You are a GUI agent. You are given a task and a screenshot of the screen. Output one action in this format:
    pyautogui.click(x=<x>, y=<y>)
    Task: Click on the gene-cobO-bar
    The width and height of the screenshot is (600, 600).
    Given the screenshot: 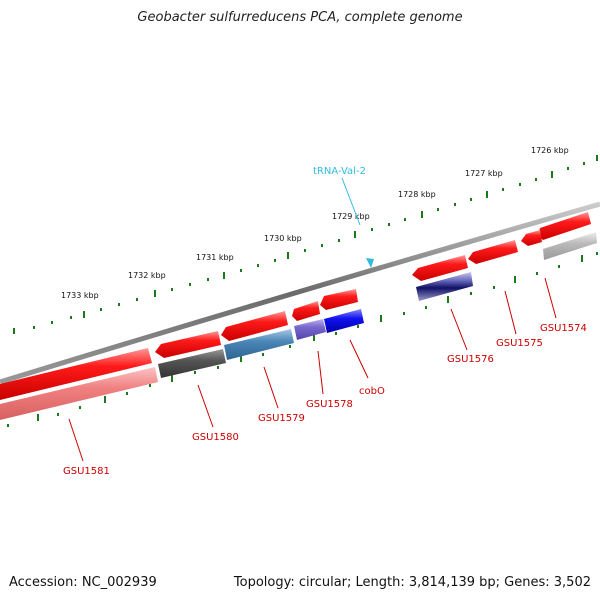 What is the action you would take?
    pyautogui.click(x=344, y=321)
    